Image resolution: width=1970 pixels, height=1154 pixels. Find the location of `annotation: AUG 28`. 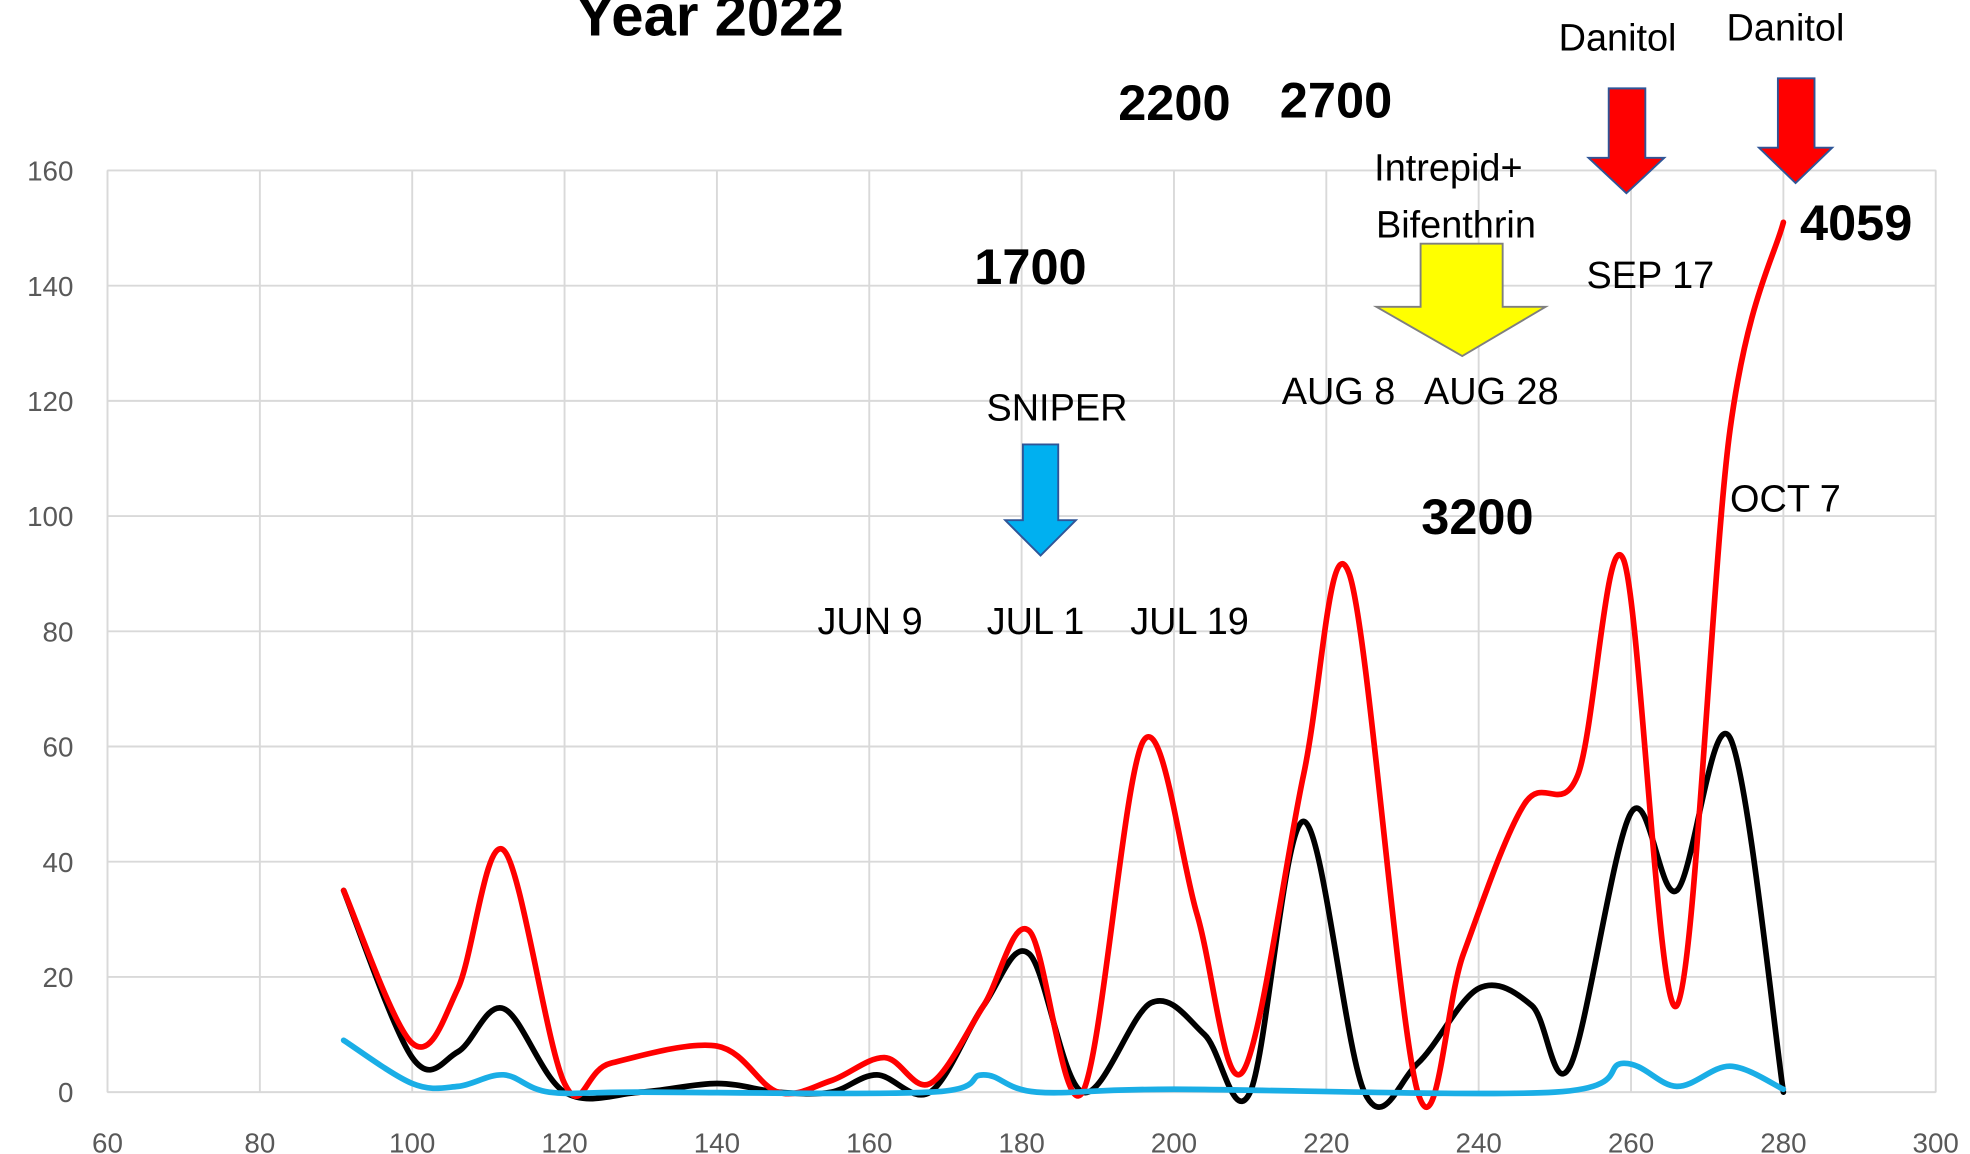

annotation: AUG 28 is located at coordinates (1491, 392).